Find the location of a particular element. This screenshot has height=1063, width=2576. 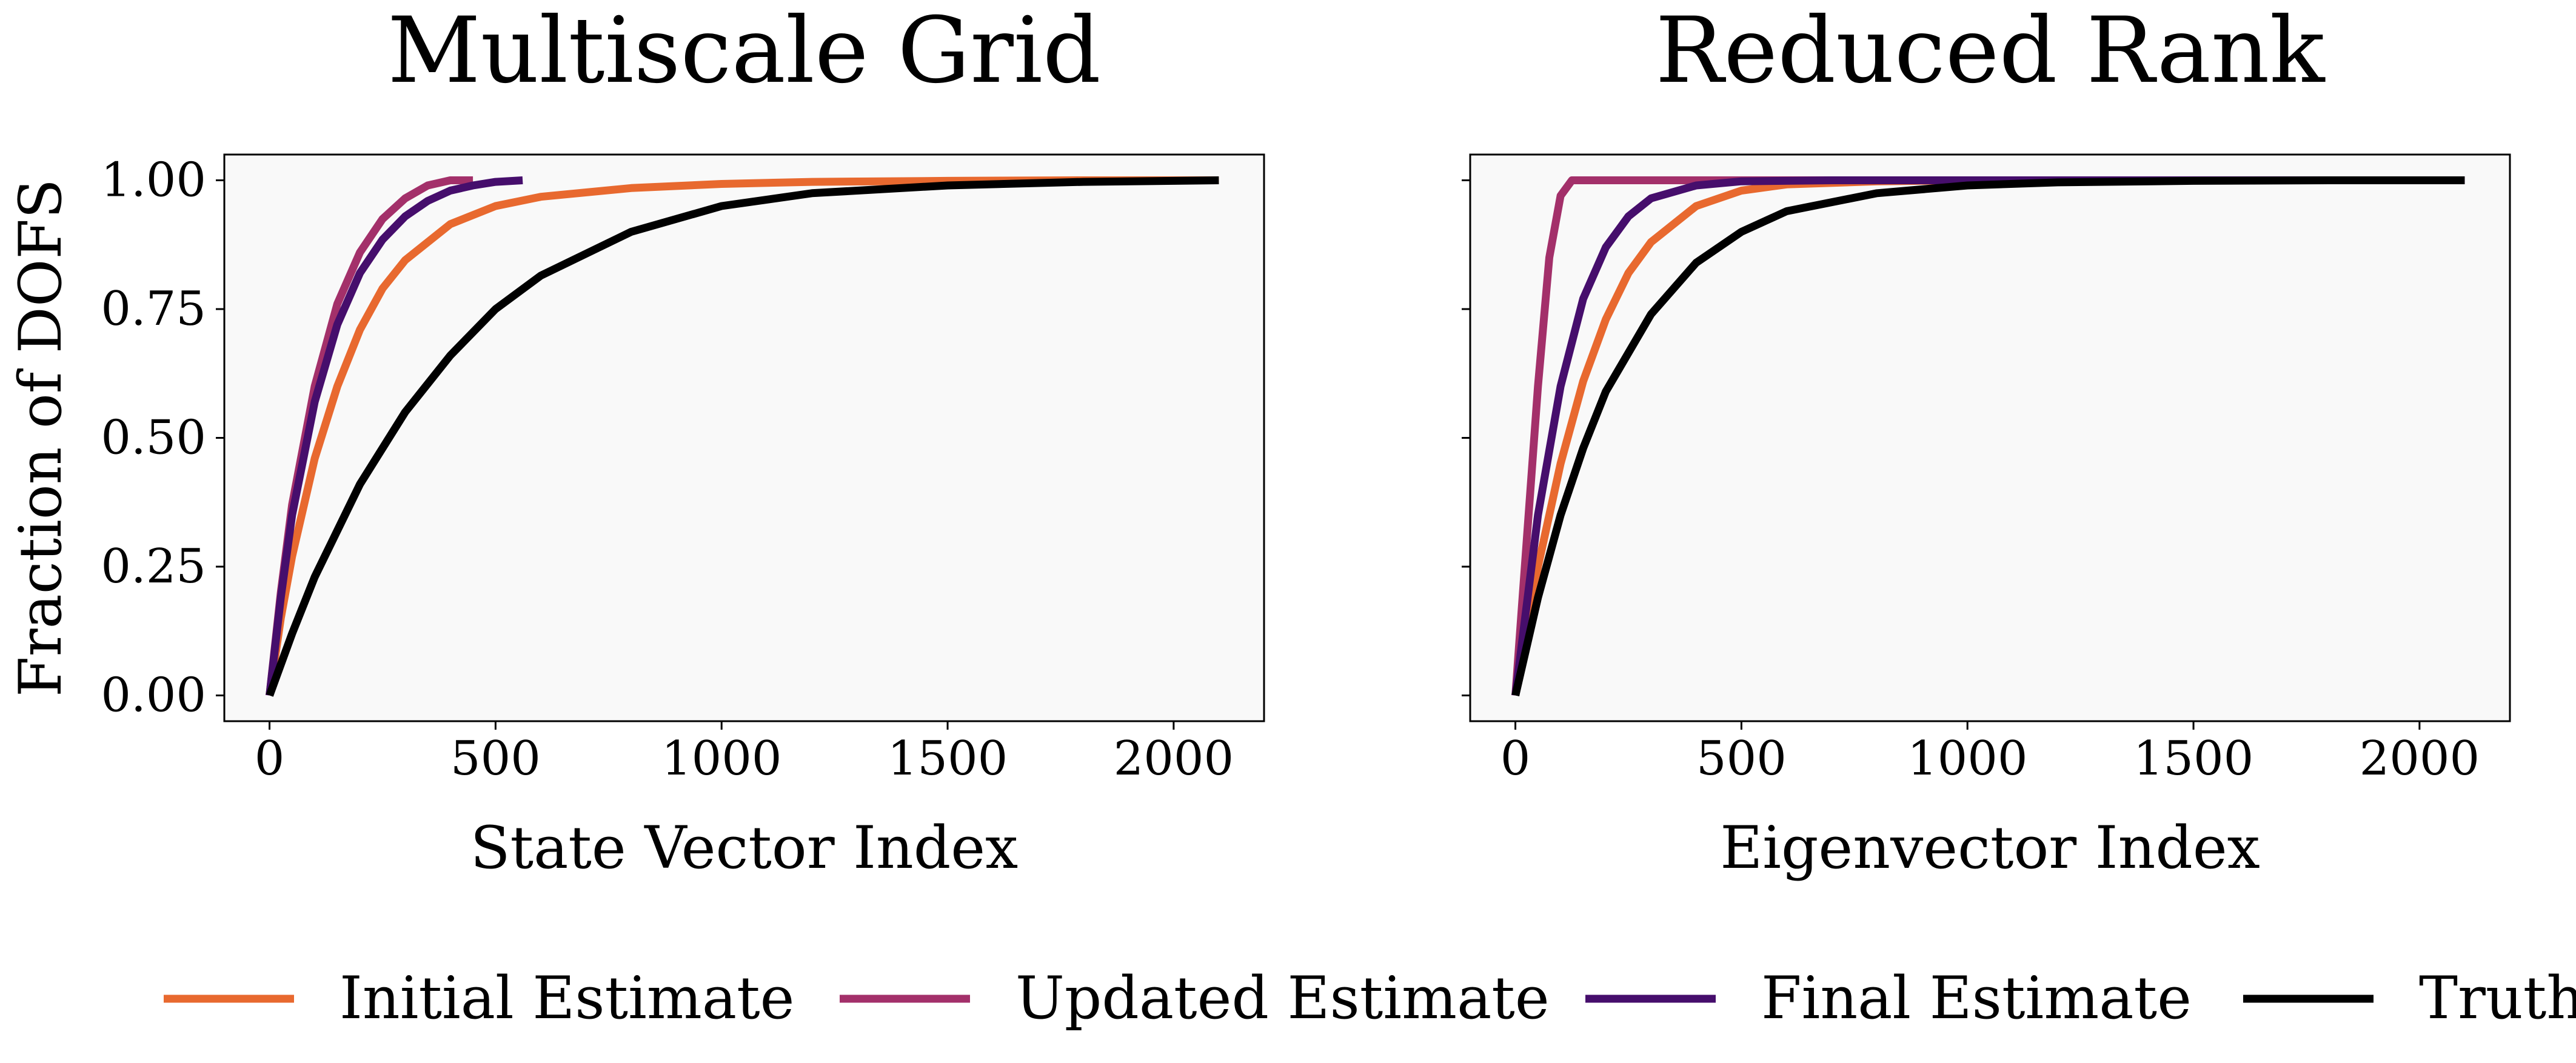

legend-item-initial-estimate: Initial Estimate is located at coordinates (479, 998).